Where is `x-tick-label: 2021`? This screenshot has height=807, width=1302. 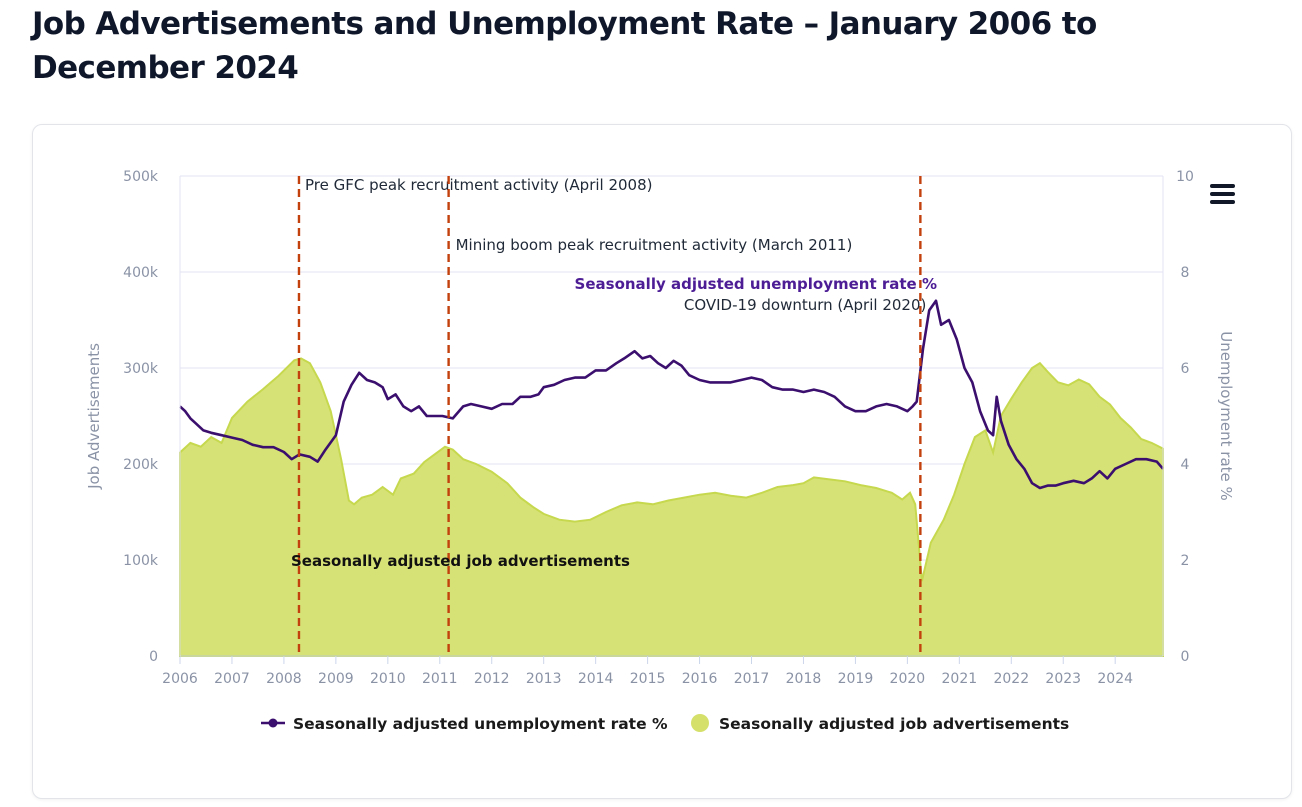
x-tick-label: 2021 is located at coordinates (960, 679).